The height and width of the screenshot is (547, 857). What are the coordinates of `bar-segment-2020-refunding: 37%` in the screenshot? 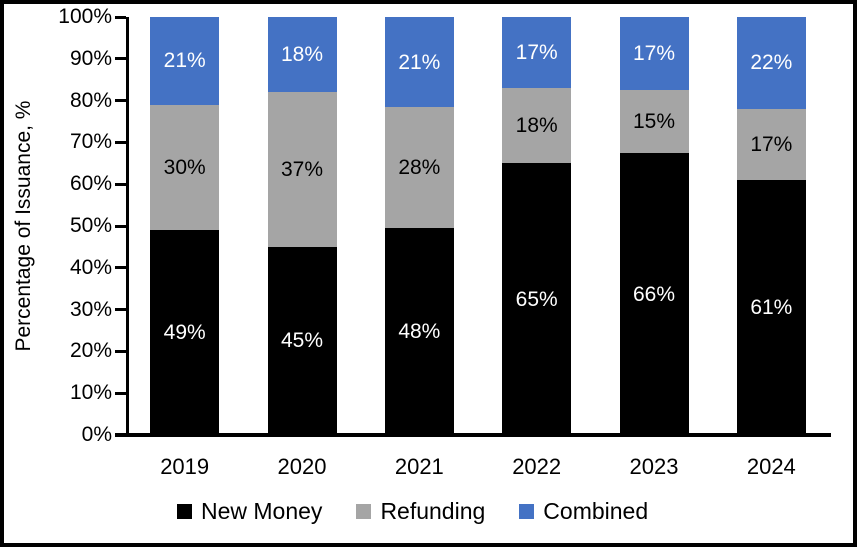 It's located at (302, 169).